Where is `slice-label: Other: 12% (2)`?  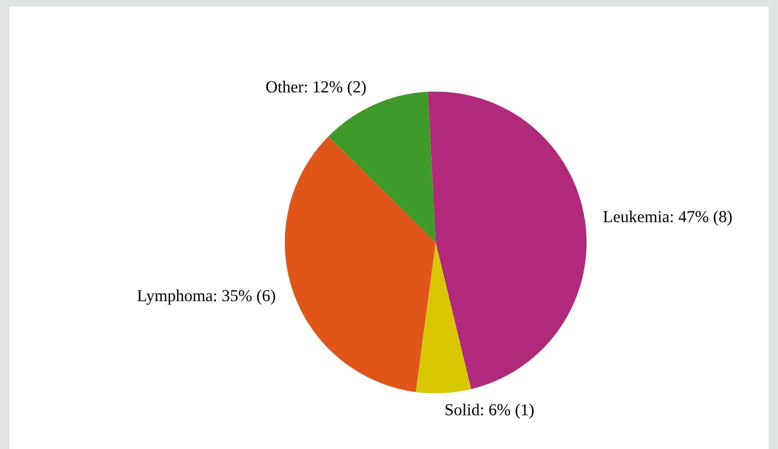 slice-label: Other: 12% (2) is located at coordinates (316, 88).